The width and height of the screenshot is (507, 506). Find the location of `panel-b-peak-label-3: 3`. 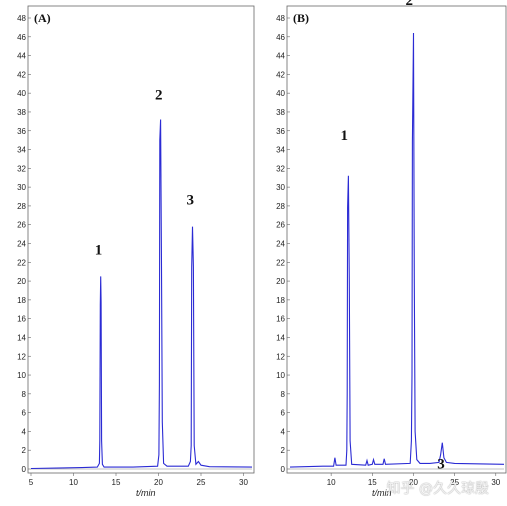

panel-b-peak-label-3: 3 is located at coordinates (441, 465).